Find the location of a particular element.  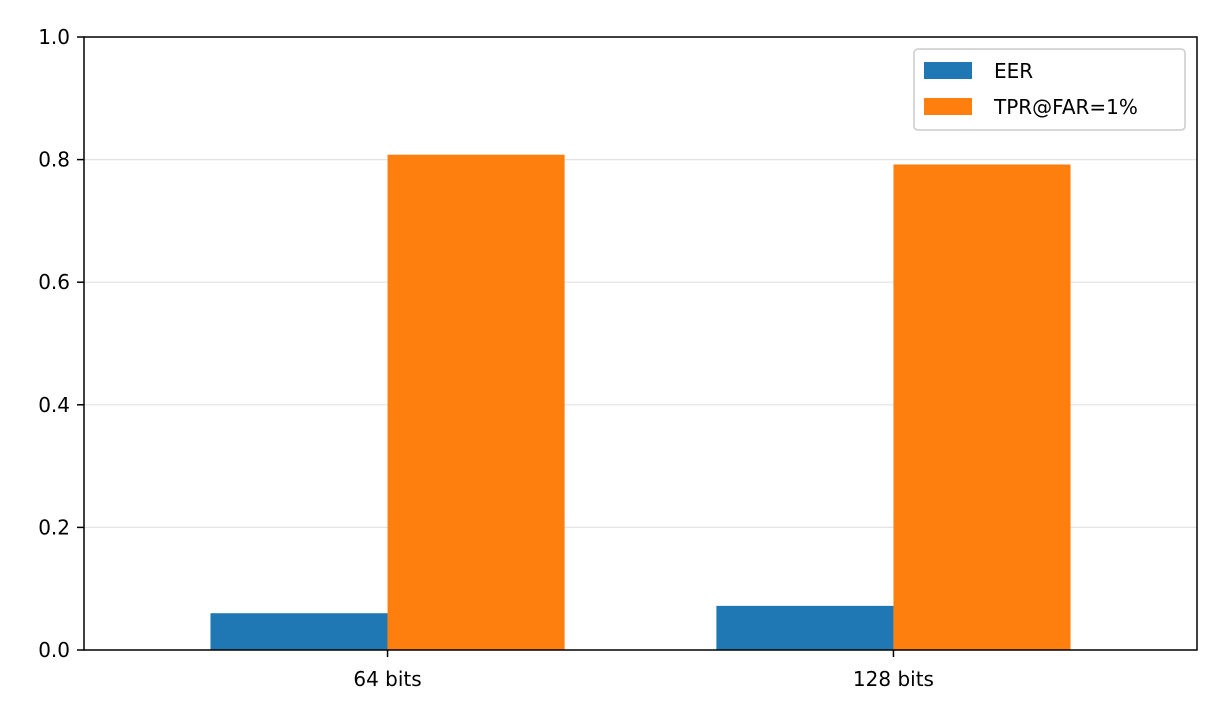

legend: EER TPR@FAR=1% is located at coordinates (1049, 89).